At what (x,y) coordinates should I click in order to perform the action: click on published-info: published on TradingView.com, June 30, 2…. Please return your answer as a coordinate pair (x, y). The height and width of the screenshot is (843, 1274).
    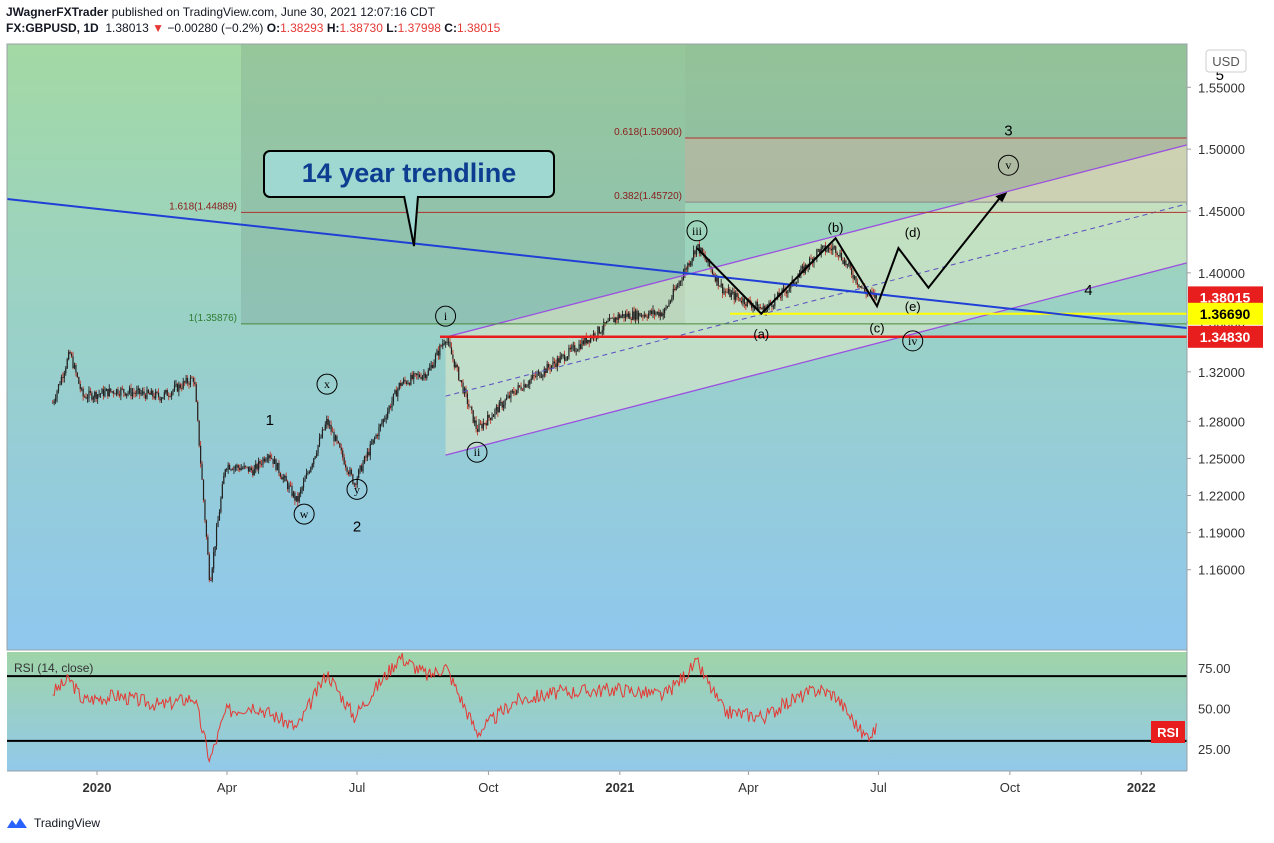
    Looking at the image, I should click on (271, 12).